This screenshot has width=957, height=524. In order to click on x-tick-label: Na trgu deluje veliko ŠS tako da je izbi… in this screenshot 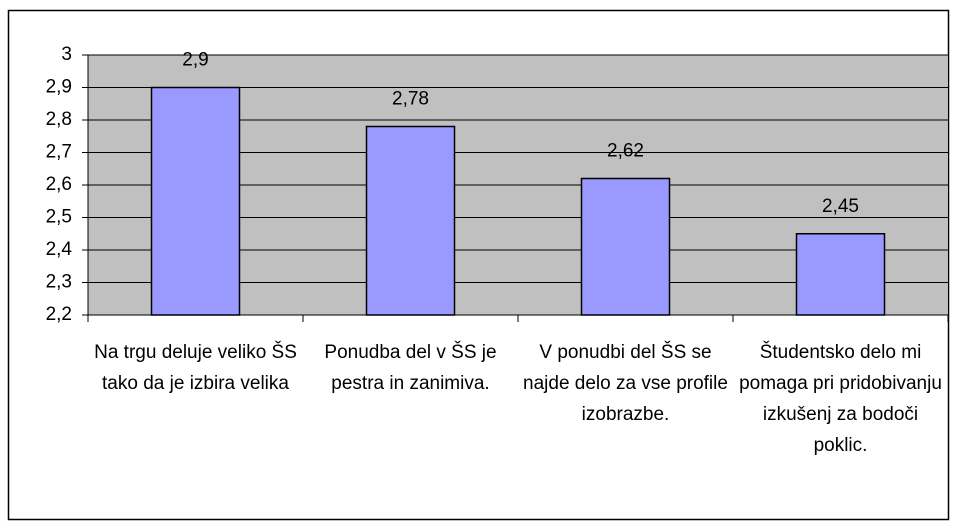, I will do `click(195, 368)`.